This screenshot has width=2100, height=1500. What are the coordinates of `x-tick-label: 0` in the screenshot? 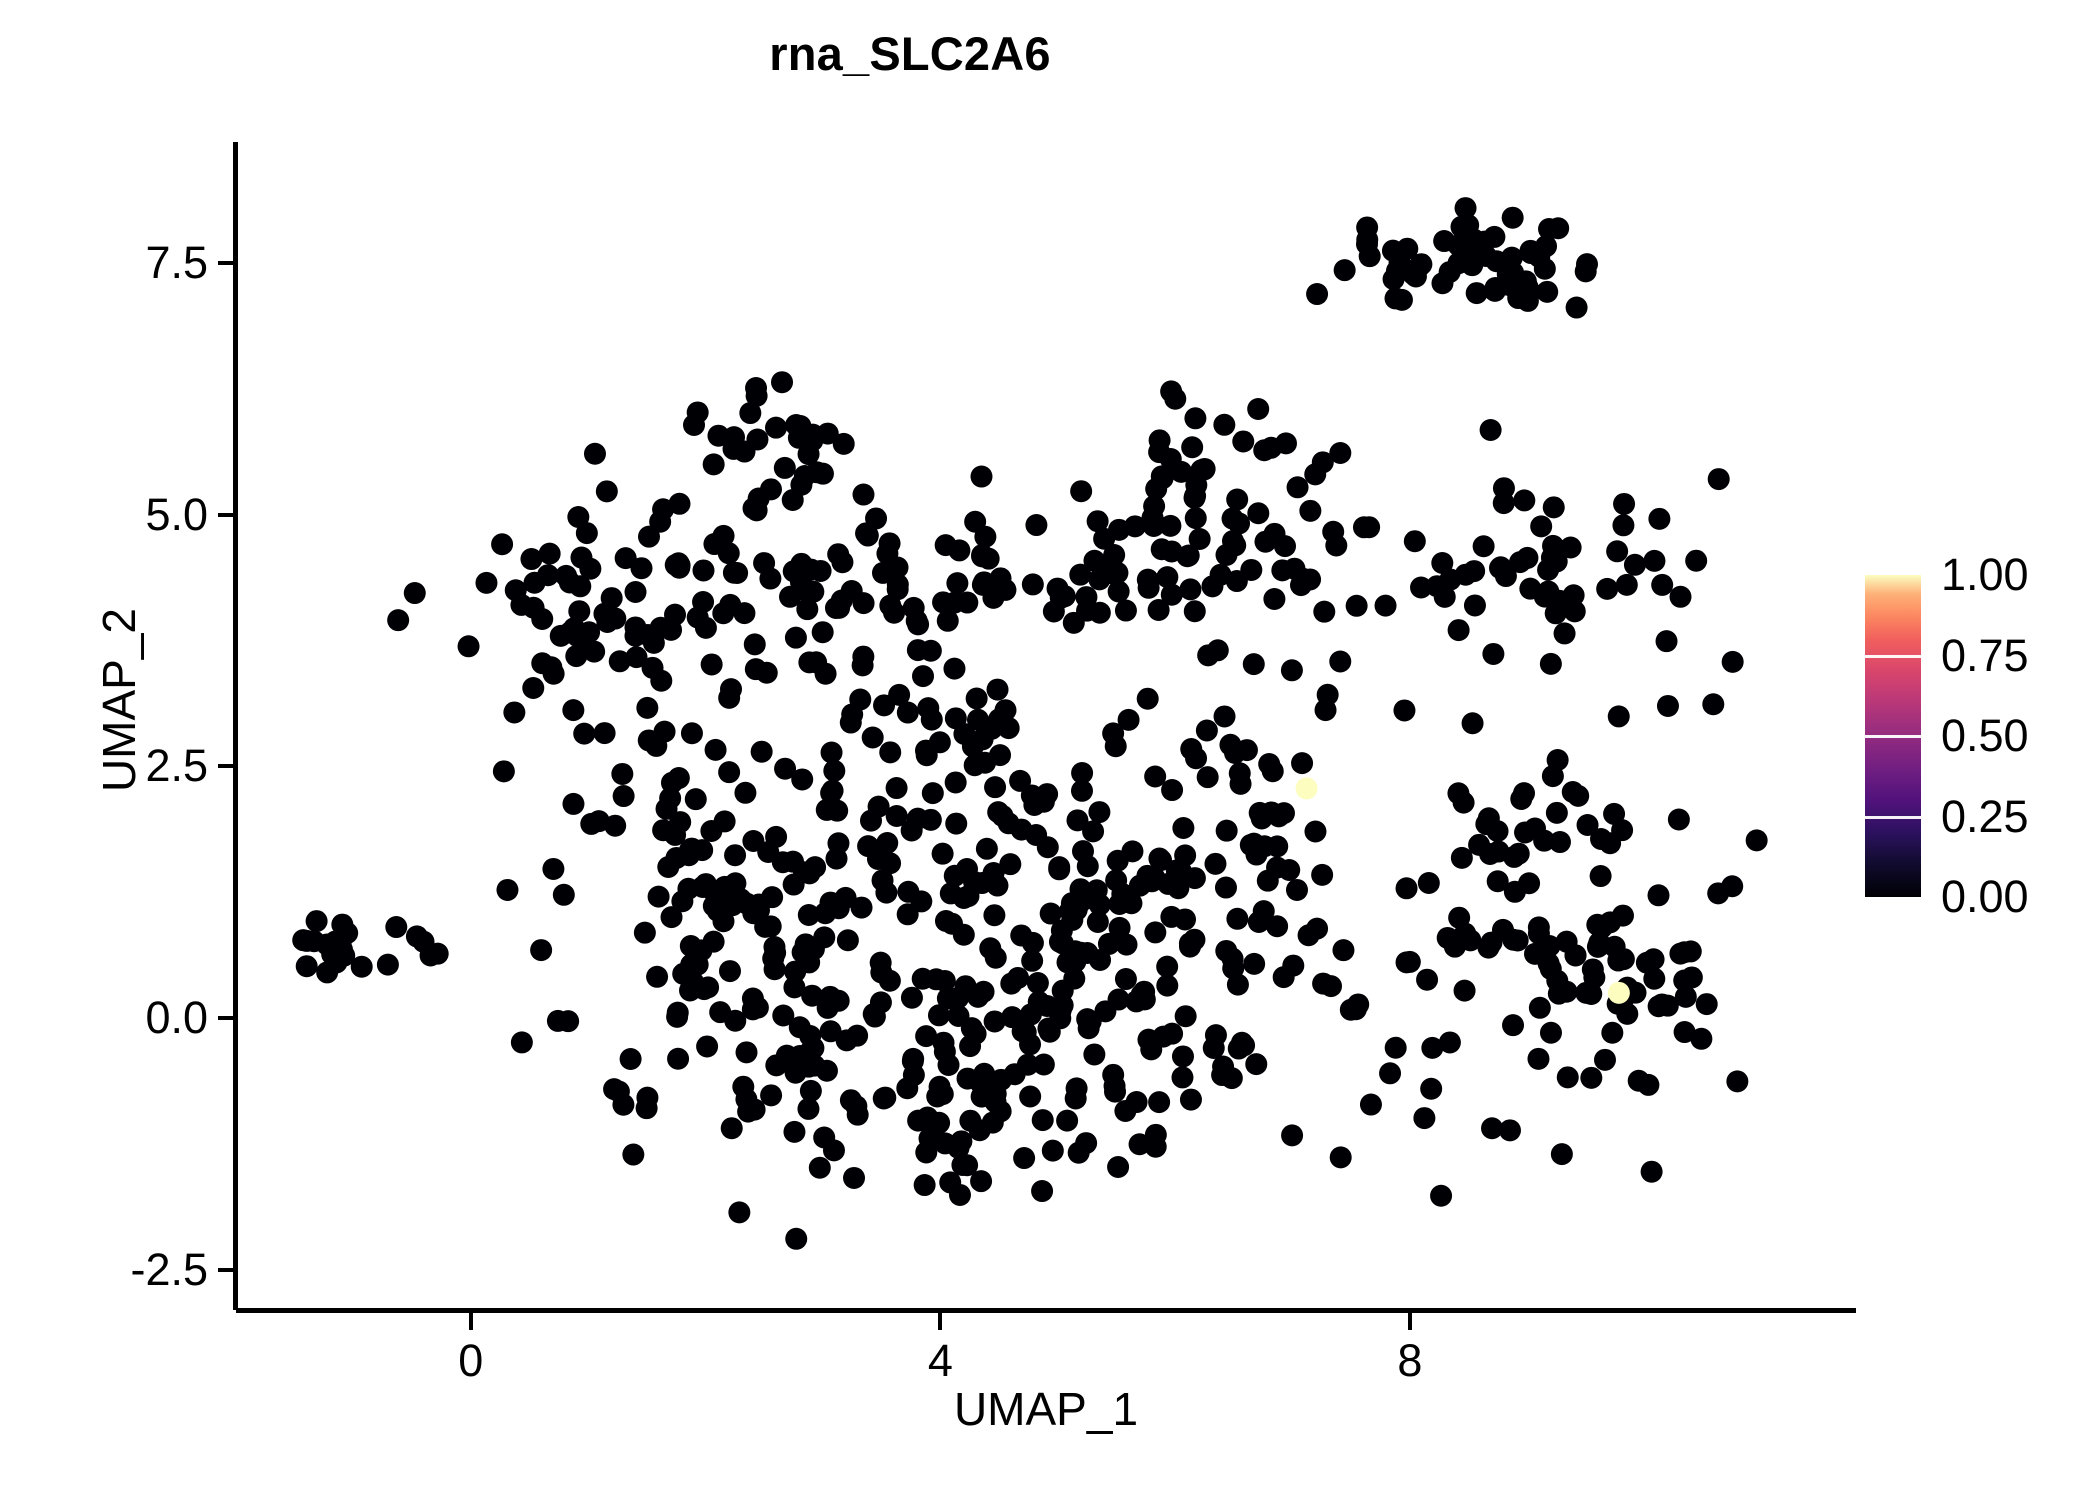 It's located at (471, 1360).